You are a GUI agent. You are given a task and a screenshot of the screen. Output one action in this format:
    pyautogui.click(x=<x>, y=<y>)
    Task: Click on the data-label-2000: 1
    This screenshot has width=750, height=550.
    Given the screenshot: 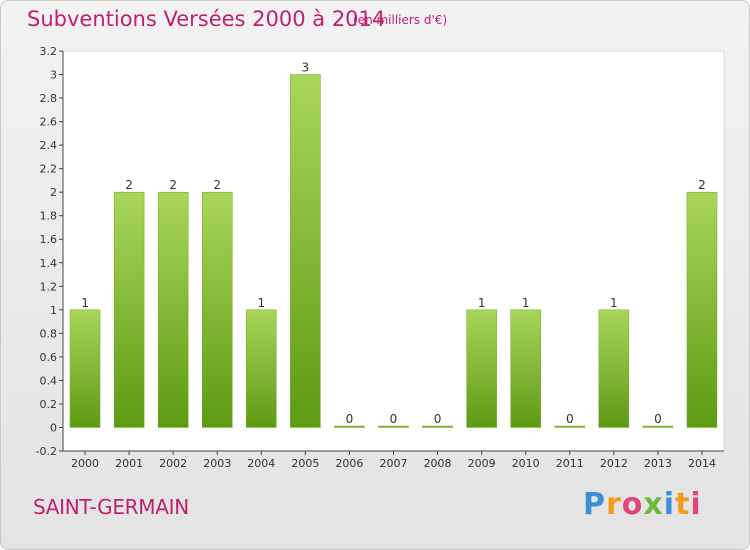 What is the action you would take?
    pyautogui.click(x=85, y=303)
    